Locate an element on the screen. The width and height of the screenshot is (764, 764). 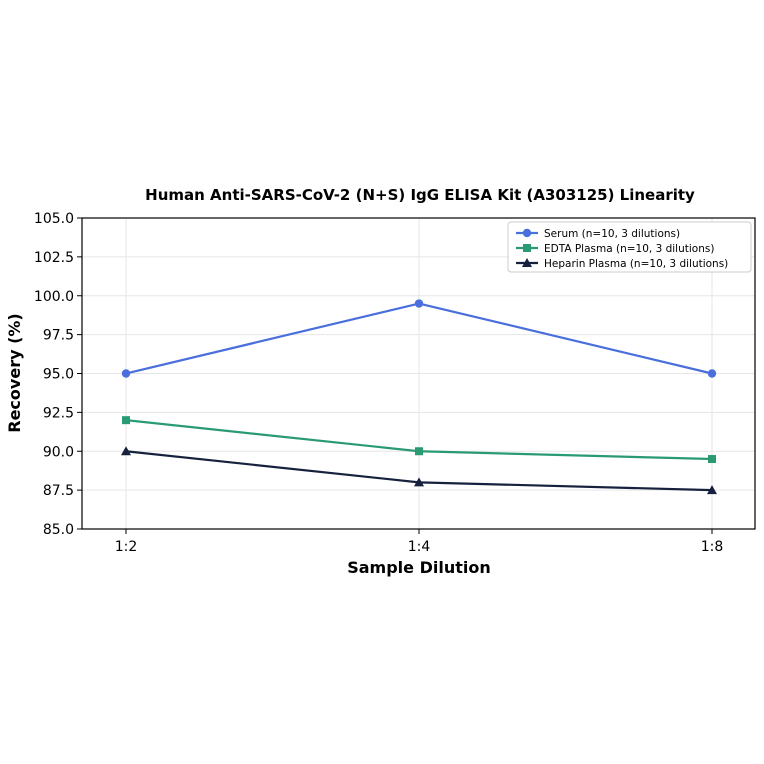
x-axis-label: Sample Dilution is located at coordinates (419, 567).